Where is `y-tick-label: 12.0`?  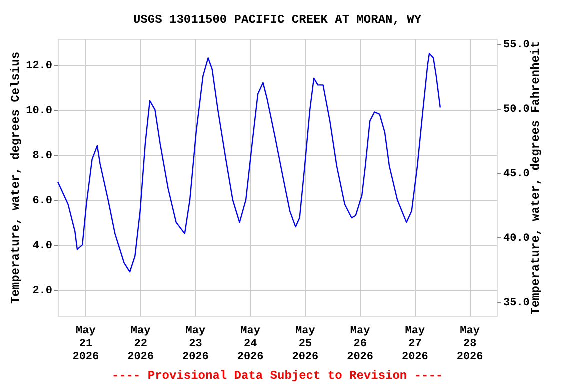 y-tick-label: 12.0 is located at coordinates (39, 66).